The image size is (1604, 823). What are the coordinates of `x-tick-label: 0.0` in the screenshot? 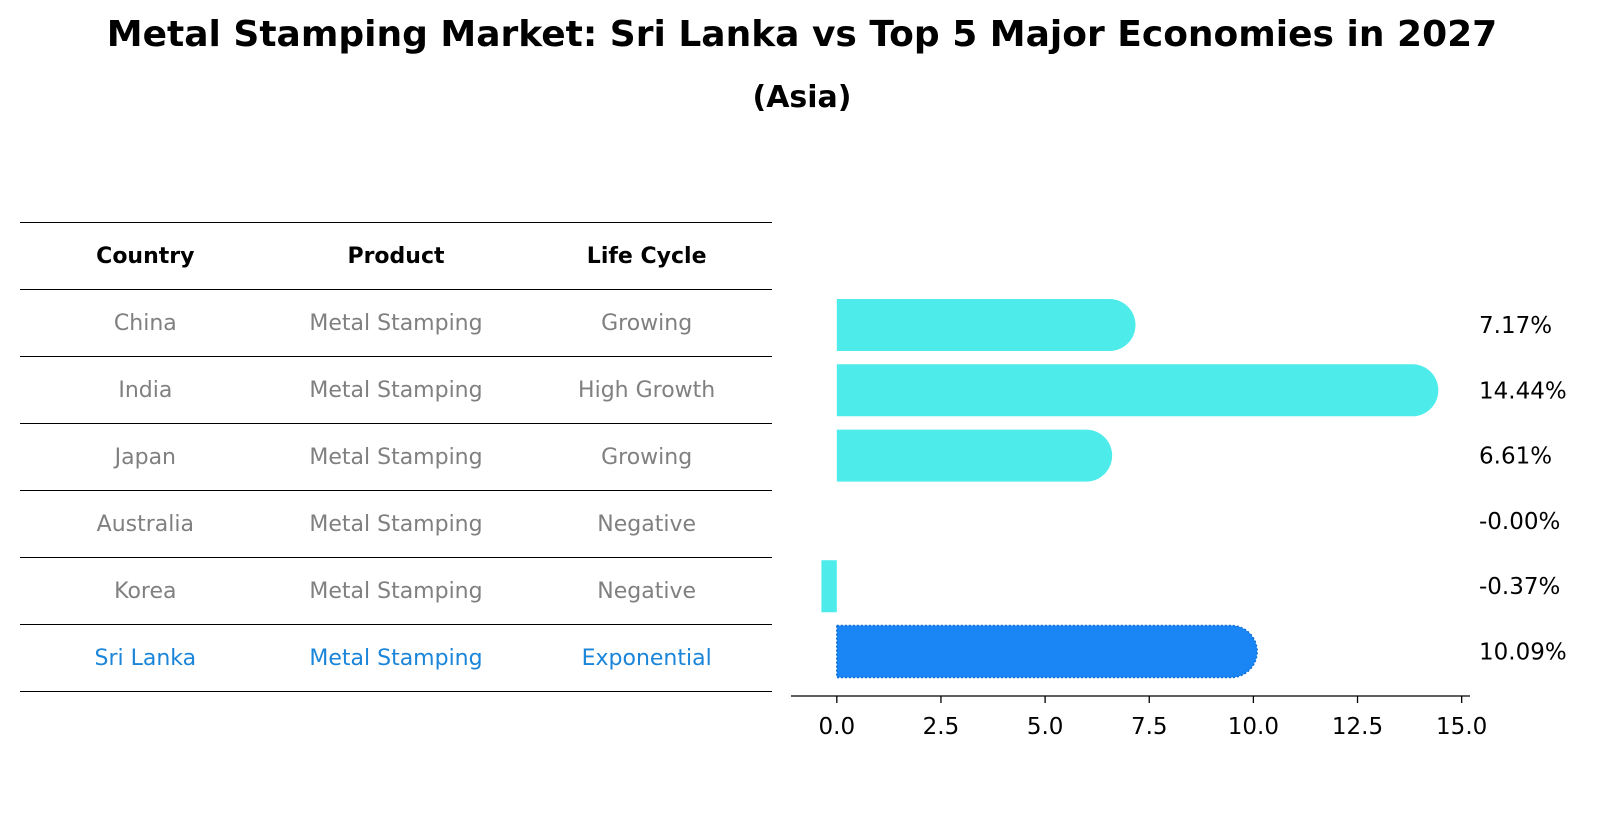 It's located at (837, 727).